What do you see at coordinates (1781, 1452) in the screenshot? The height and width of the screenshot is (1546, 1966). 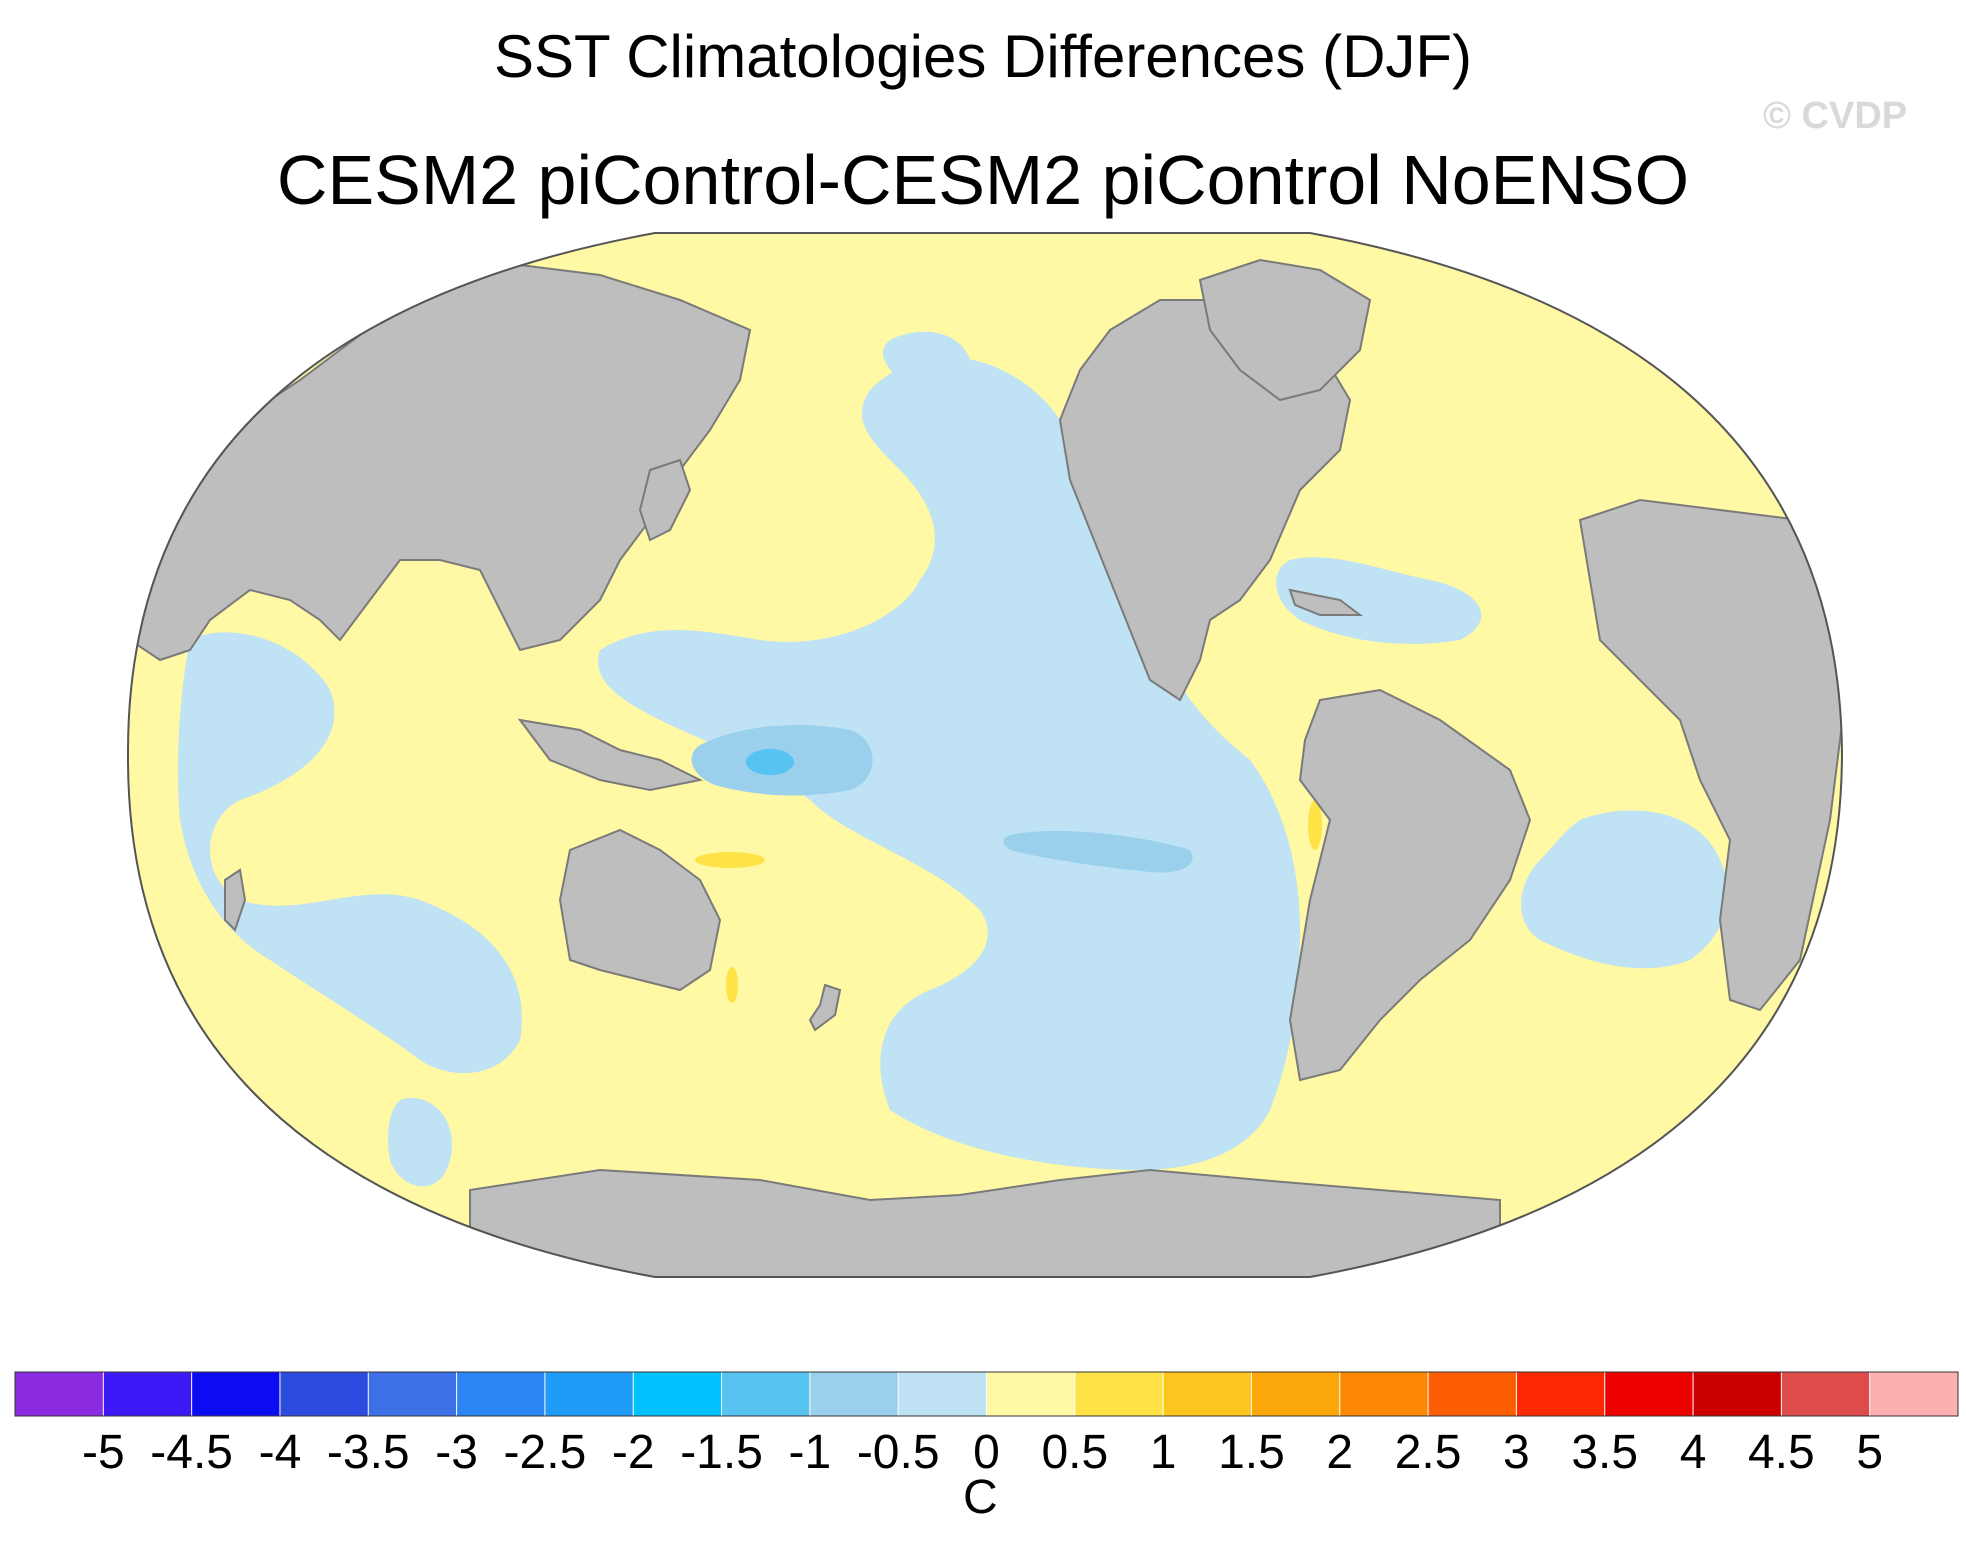 I see `colorbar-tick-label: 4.5` at bounding box center [1781, 1452].